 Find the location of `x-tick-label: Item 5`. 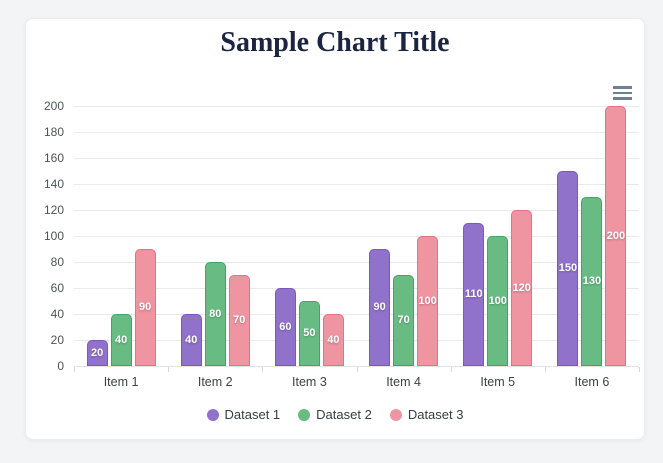

x-tick-label: Item 5 is located at coordinates (498, 382).